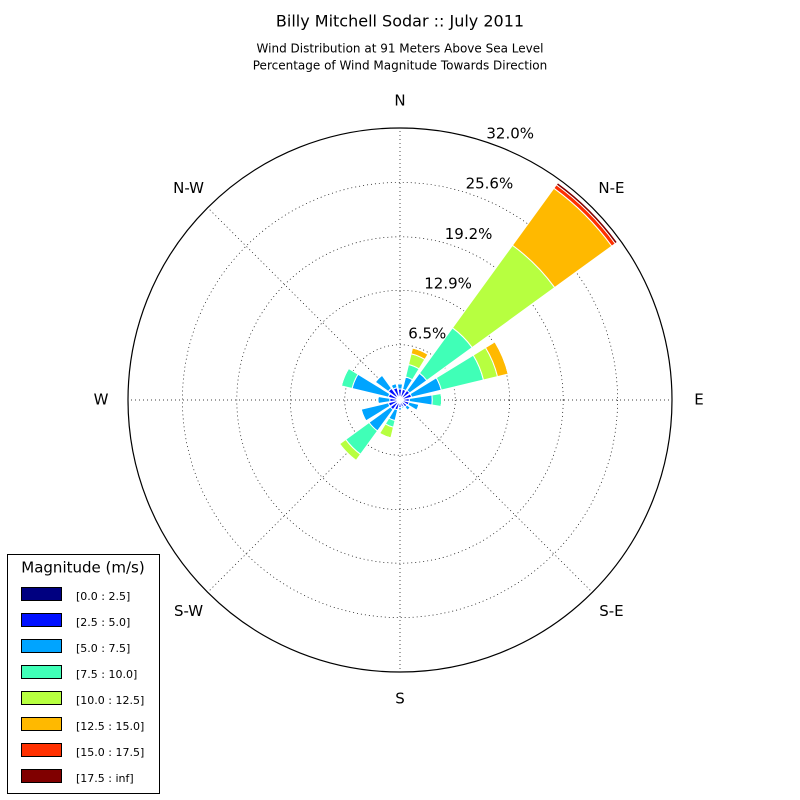 The width and height of the screenshot is (800, 800). Describe the element at coordinates (611, 188) in the screenshot. I see `direction-label: N-E` at that location.